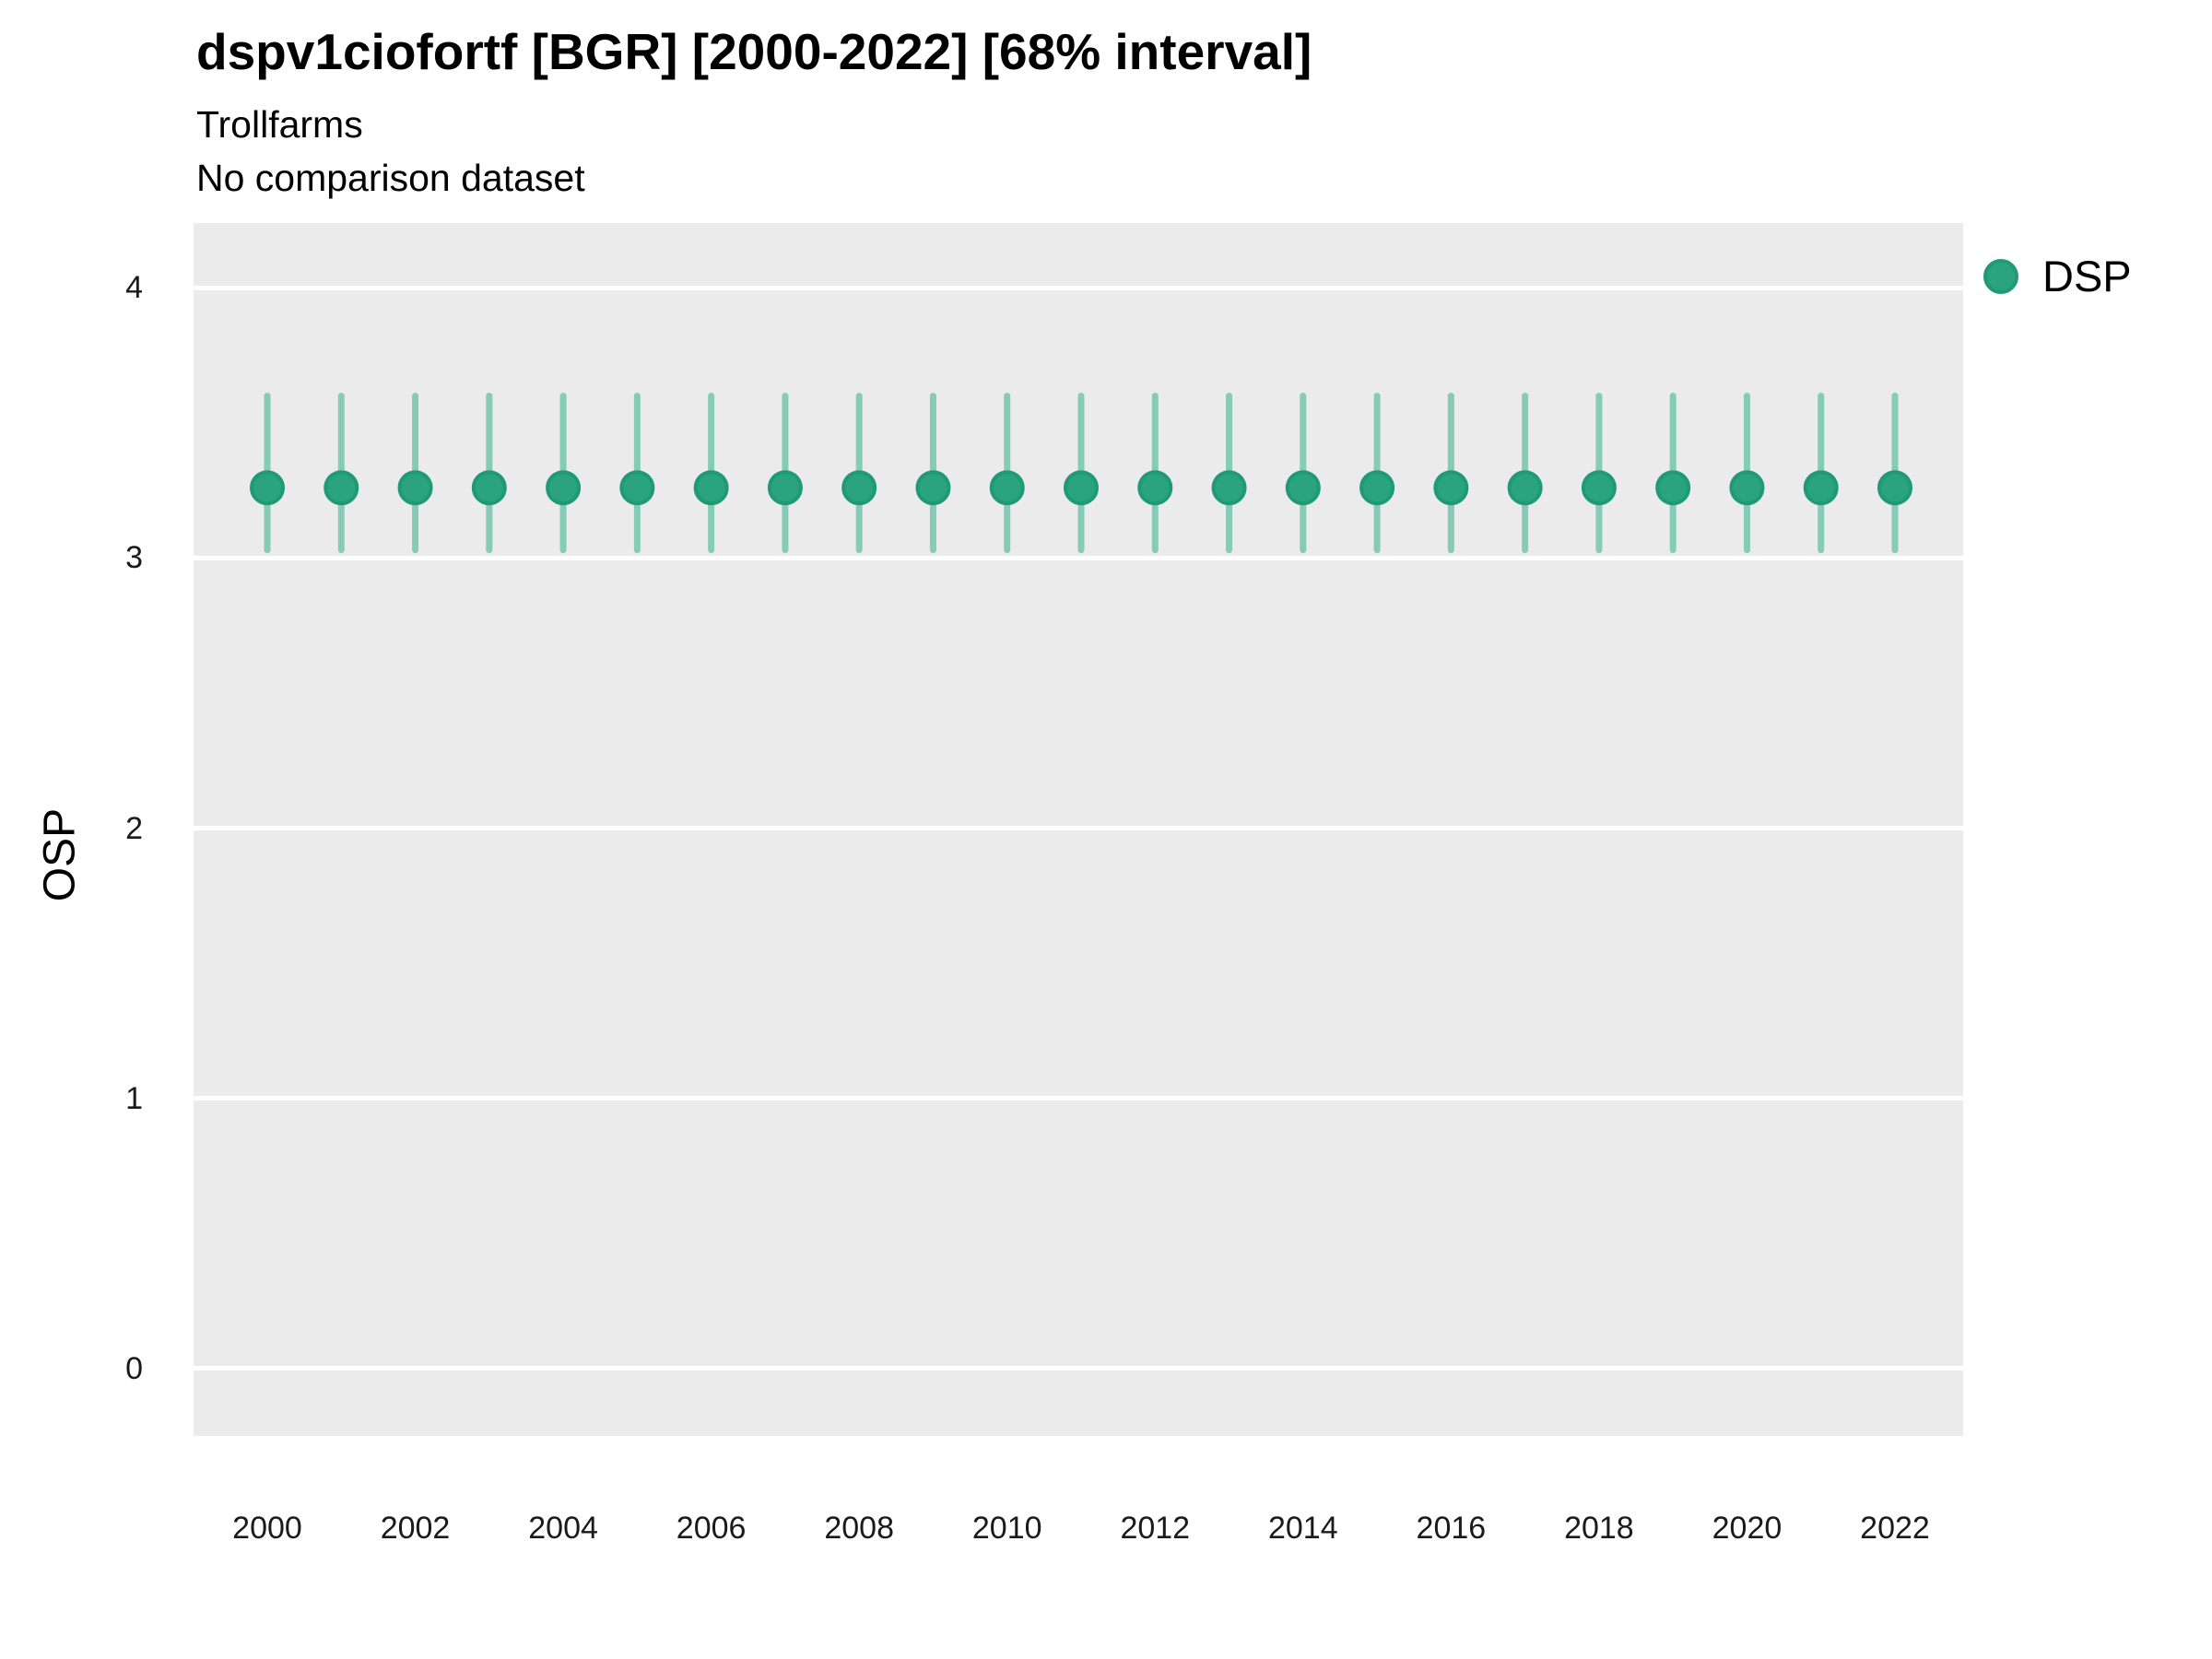  Describe the element at coordinates (1081, 488) in the screenshot. I see `point-2011` at that location.